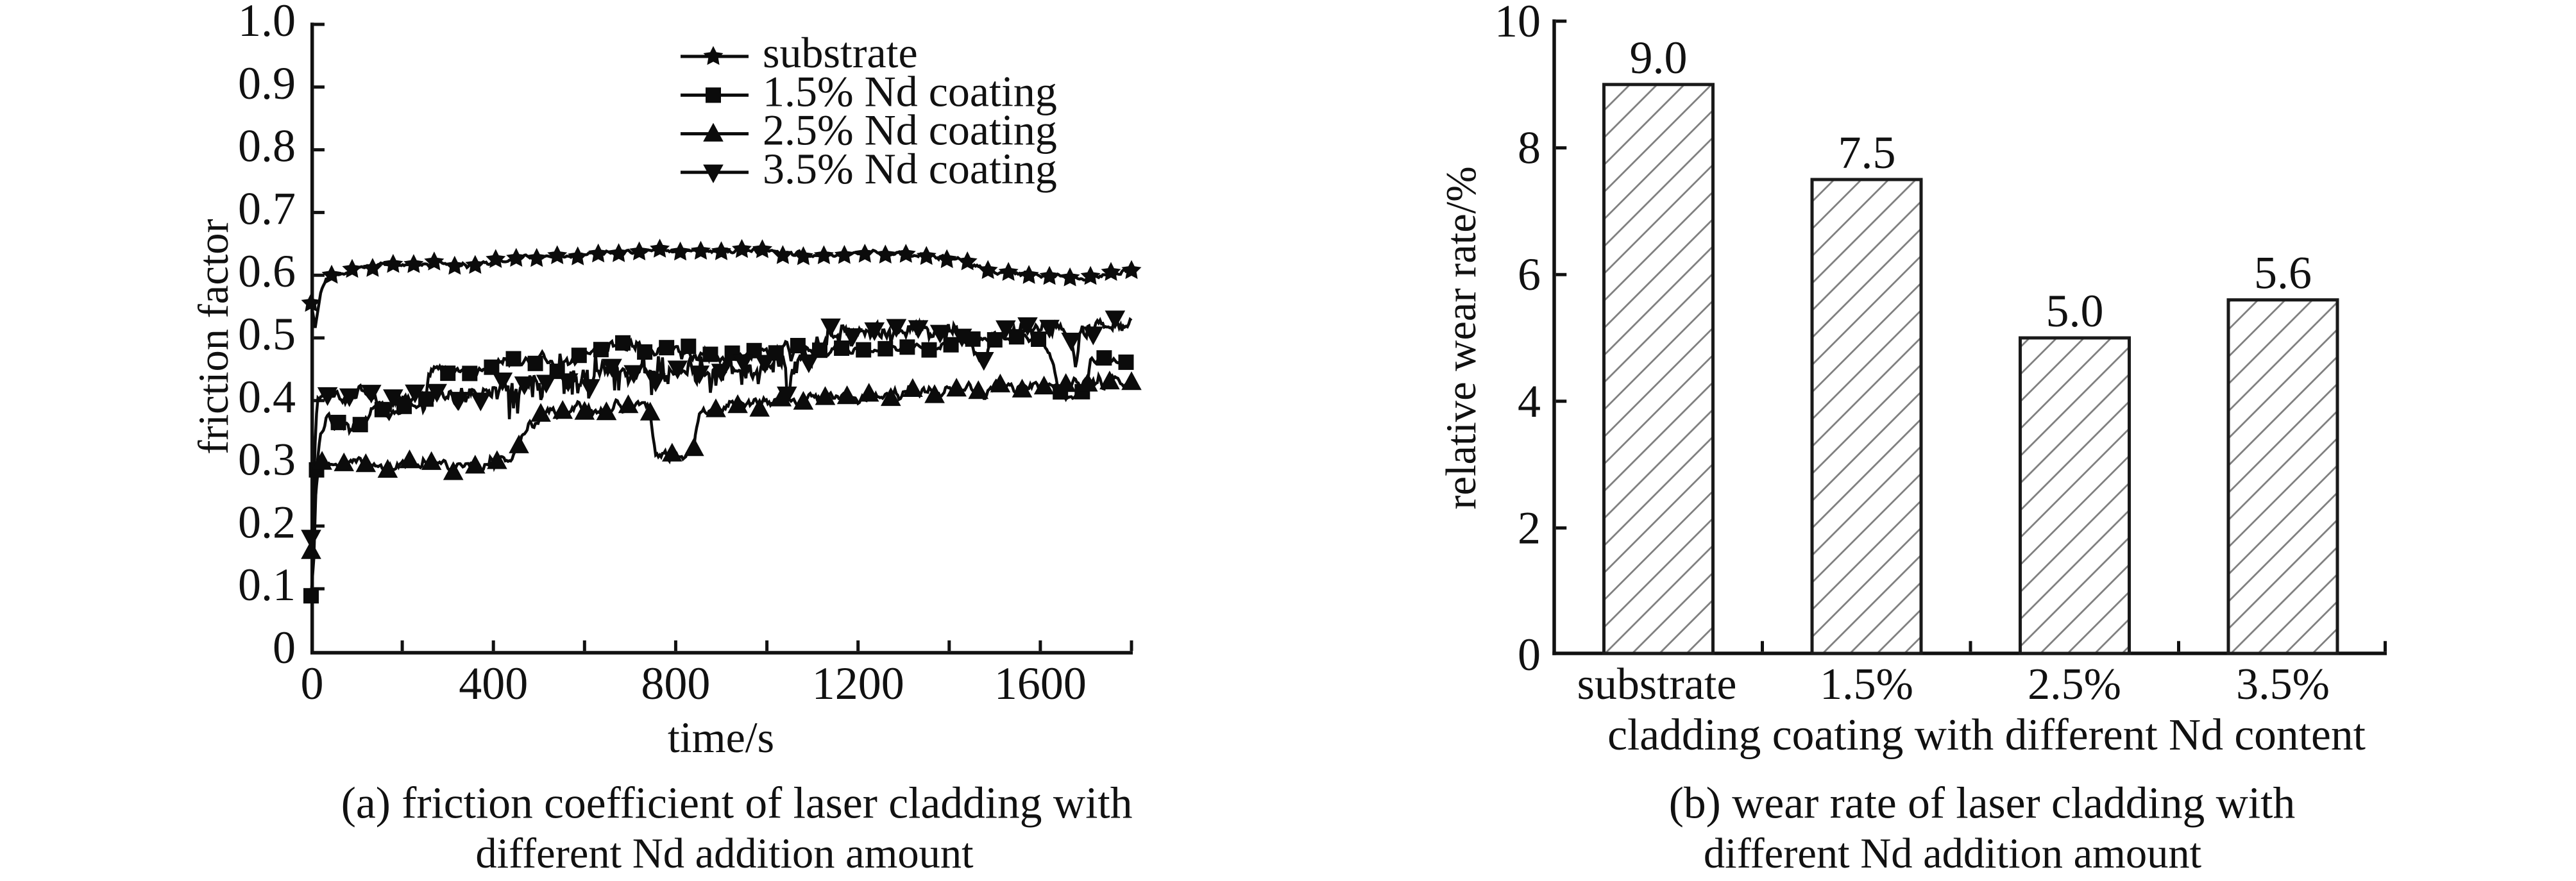 This screenshot has height=881, width=2576. What do you see at coordinates (910, 168) in the screenshot?
I see `svg-text: 3.5% Nd coating` at bounding box center [910, 168].